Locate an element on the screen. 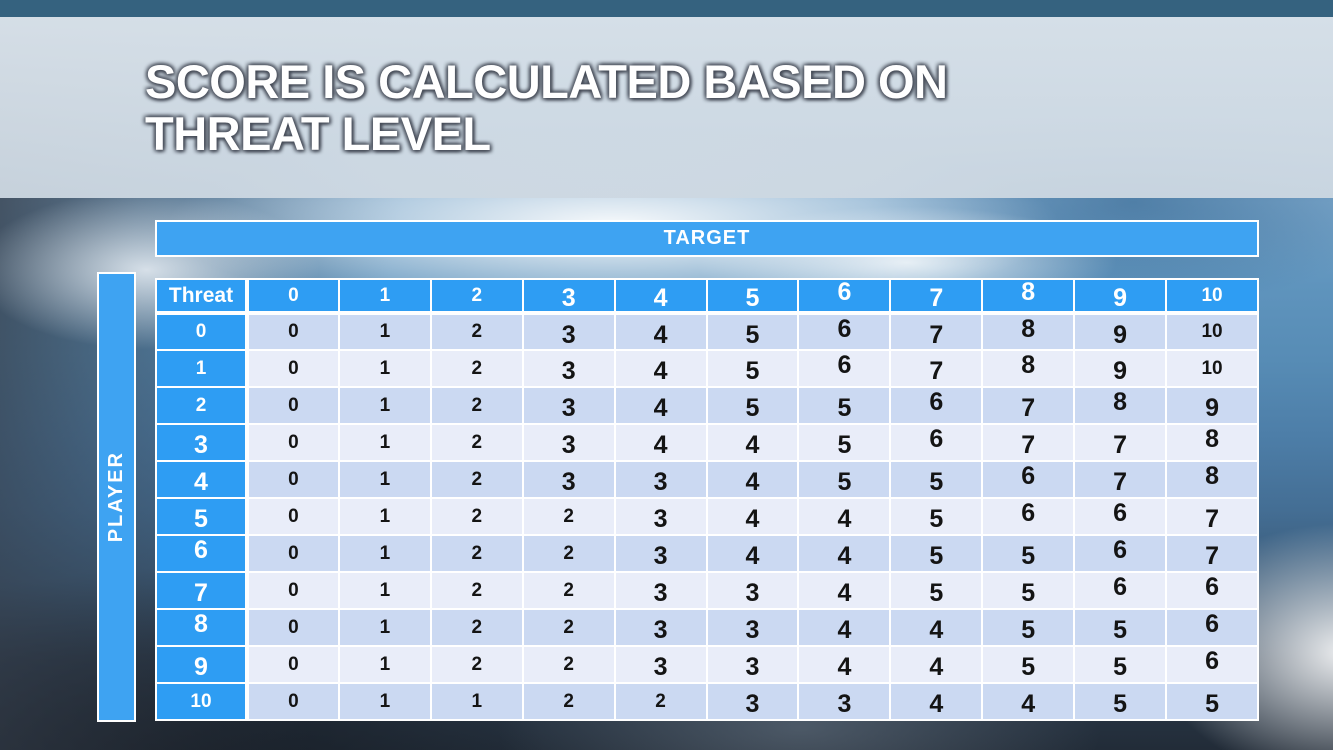  target-column-header-cell: 10 is located at coordinates (1212, 296).